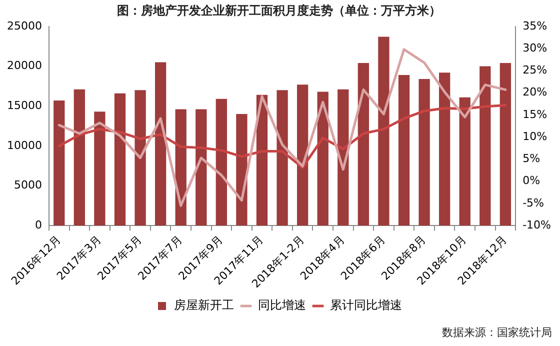  I want to click on y2-tick-label: 35%, so click(535, 25).